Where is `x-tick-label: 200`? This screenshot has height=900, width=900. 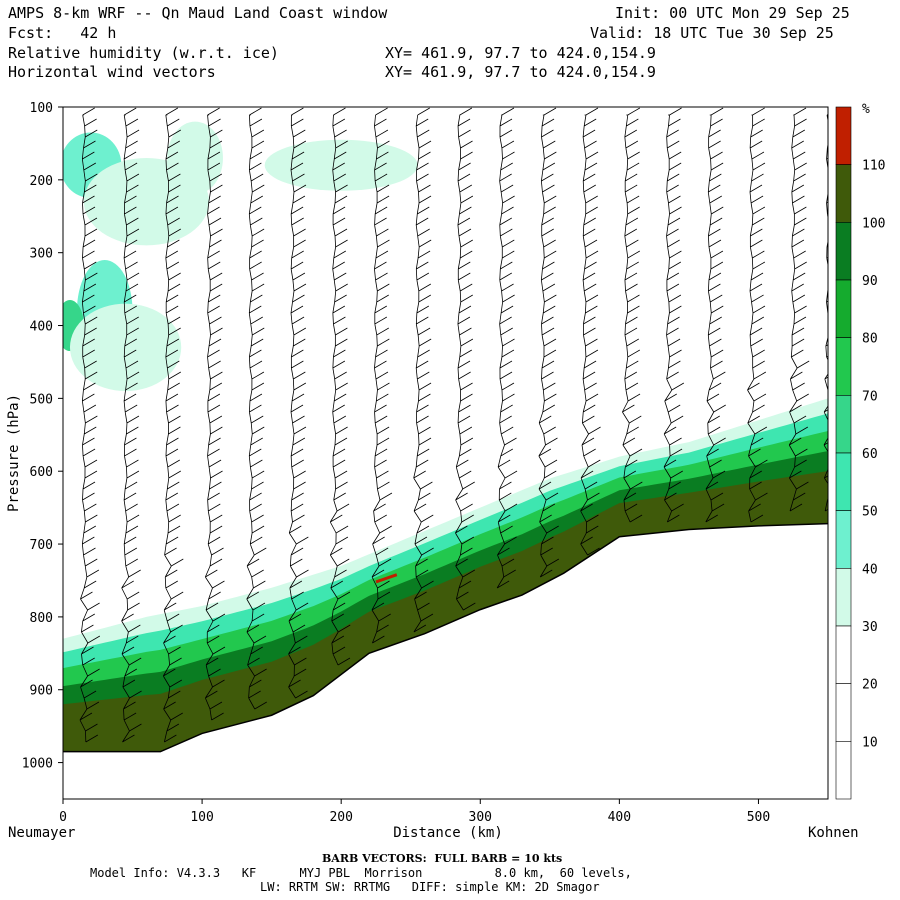
x-tick-label: 200 is located at coordinates (340, 817).